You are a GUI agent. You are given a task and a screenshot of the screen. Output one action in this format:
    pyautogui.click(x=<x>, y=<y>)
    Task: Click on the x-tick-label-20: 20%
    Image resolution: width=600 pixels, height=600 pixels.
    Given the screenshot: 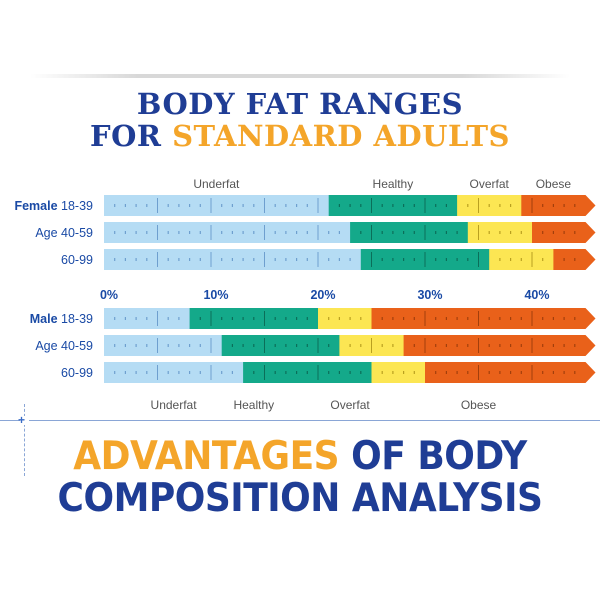 What is the action you would take?
    pyautogui.click(x=322, y=295)
    